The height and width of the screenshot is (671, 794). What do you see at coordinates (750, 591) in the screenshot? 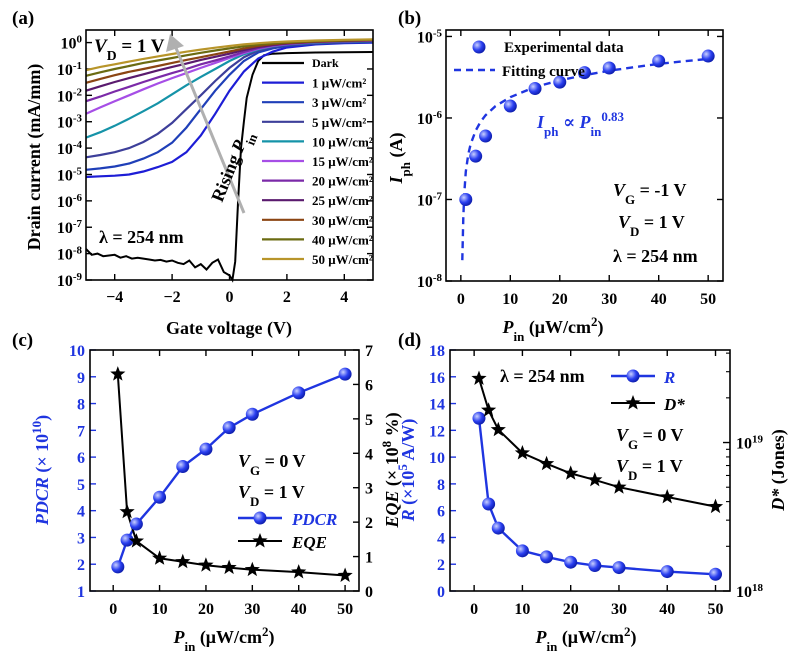
I see `y-tick-label-right: 1018` at bounding box center [750, 591].